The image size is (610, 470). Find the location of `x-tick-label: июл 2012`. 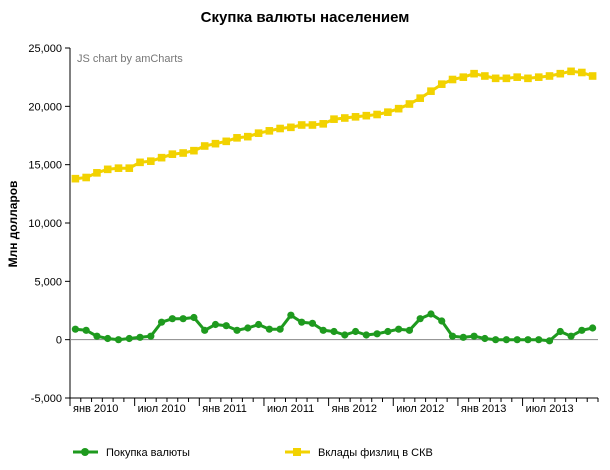

x-tick-label: июл 2012 is located at coordinates (420, 409).